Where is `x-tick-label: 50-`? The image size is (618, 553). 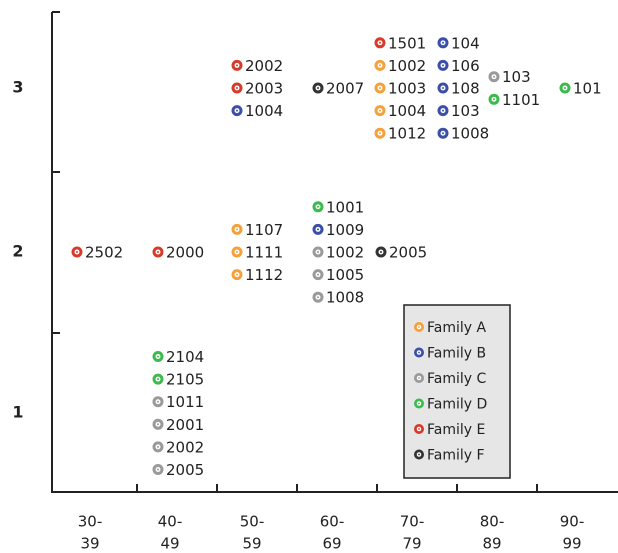
x-tick-label: 50- is located at coordinates (252, 522).